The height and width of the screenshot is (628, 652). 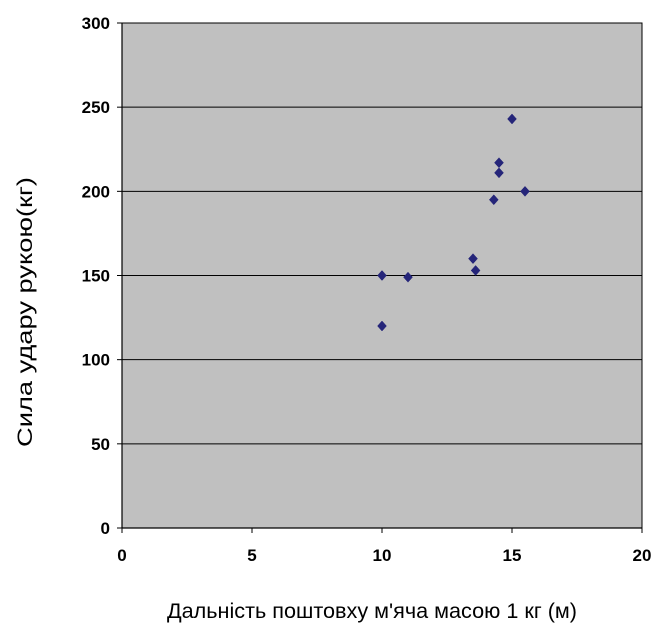 What do you see at coordinates (372, 611) in the screenshot?
I see `x-axis-title: Дальність поштовху м'яча масою 1 кг (м)` at bounding box center [372, 611].